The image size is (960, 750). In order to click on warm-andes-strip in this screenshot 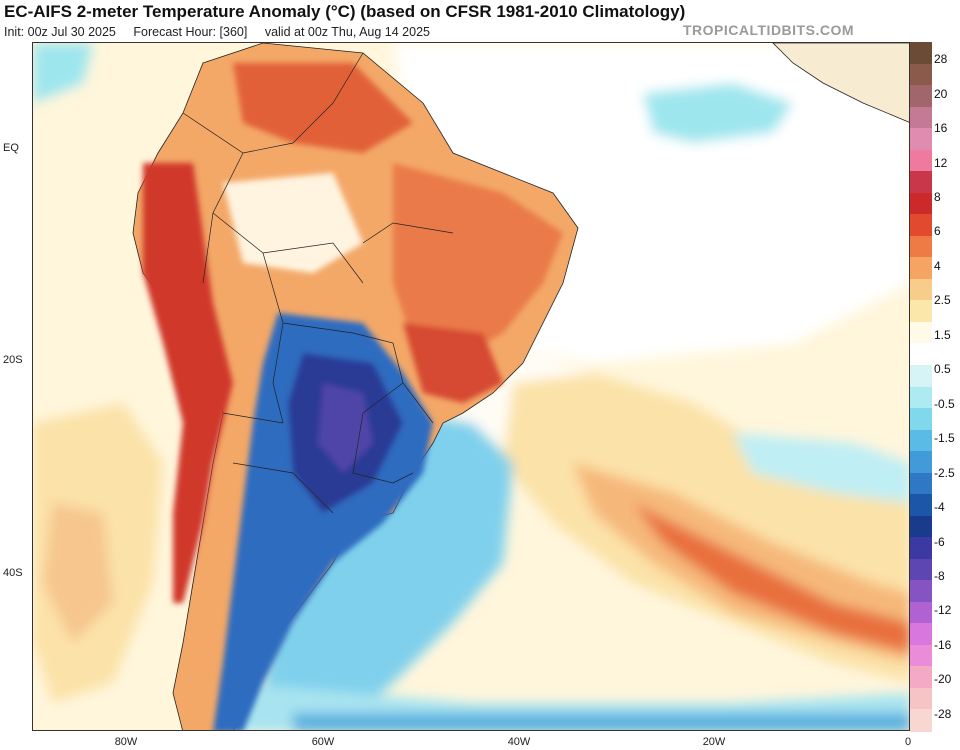, I will do `click(188, 383)`.